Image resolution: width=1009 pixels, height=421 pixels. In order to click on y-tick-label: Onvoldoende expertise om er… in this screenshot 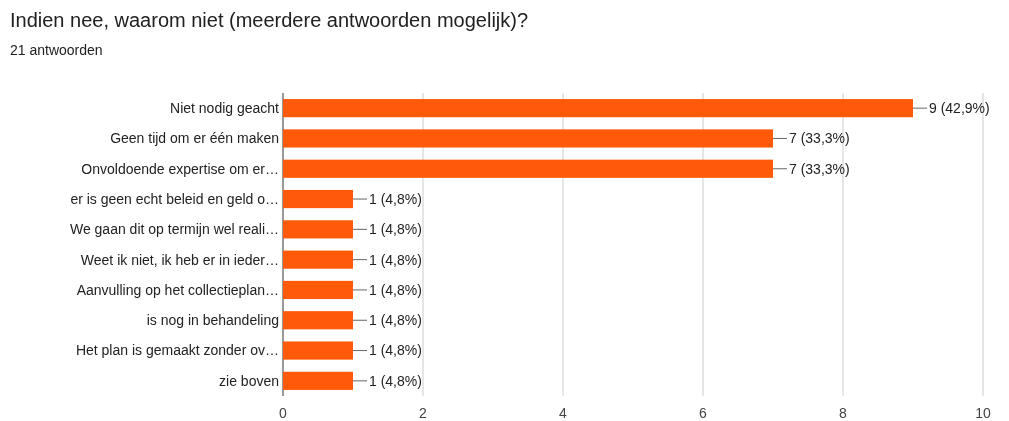, I will do `click(180, 168)`.